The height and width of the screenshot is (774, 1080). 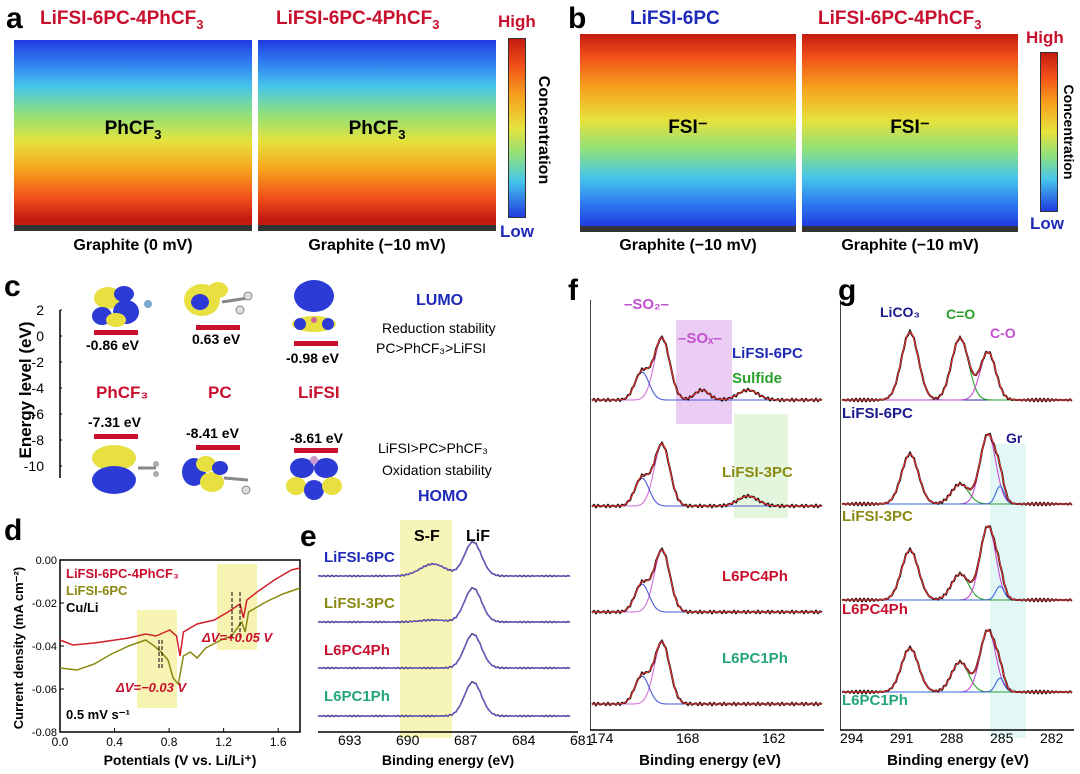 I want to click on panel-f-sample-1: LiFSI-6PC, so click(x=767, y=353).